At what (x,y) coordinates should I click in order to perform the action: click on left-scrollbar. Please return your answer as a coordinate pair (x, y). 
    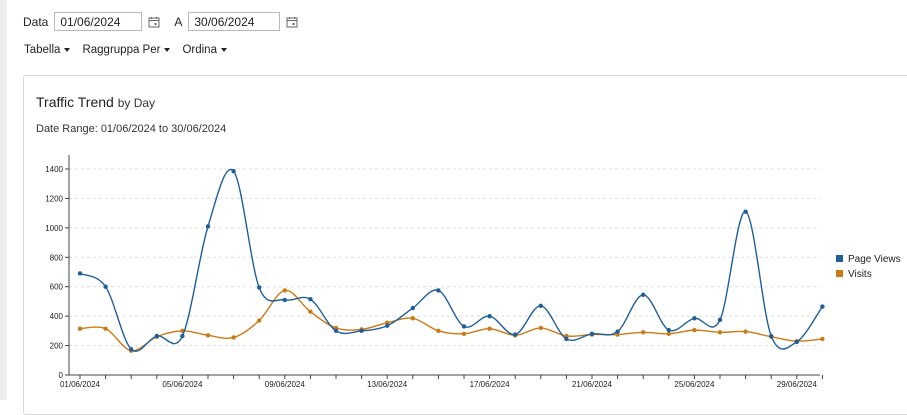
    Looking at the image, I should click on (3, 200).